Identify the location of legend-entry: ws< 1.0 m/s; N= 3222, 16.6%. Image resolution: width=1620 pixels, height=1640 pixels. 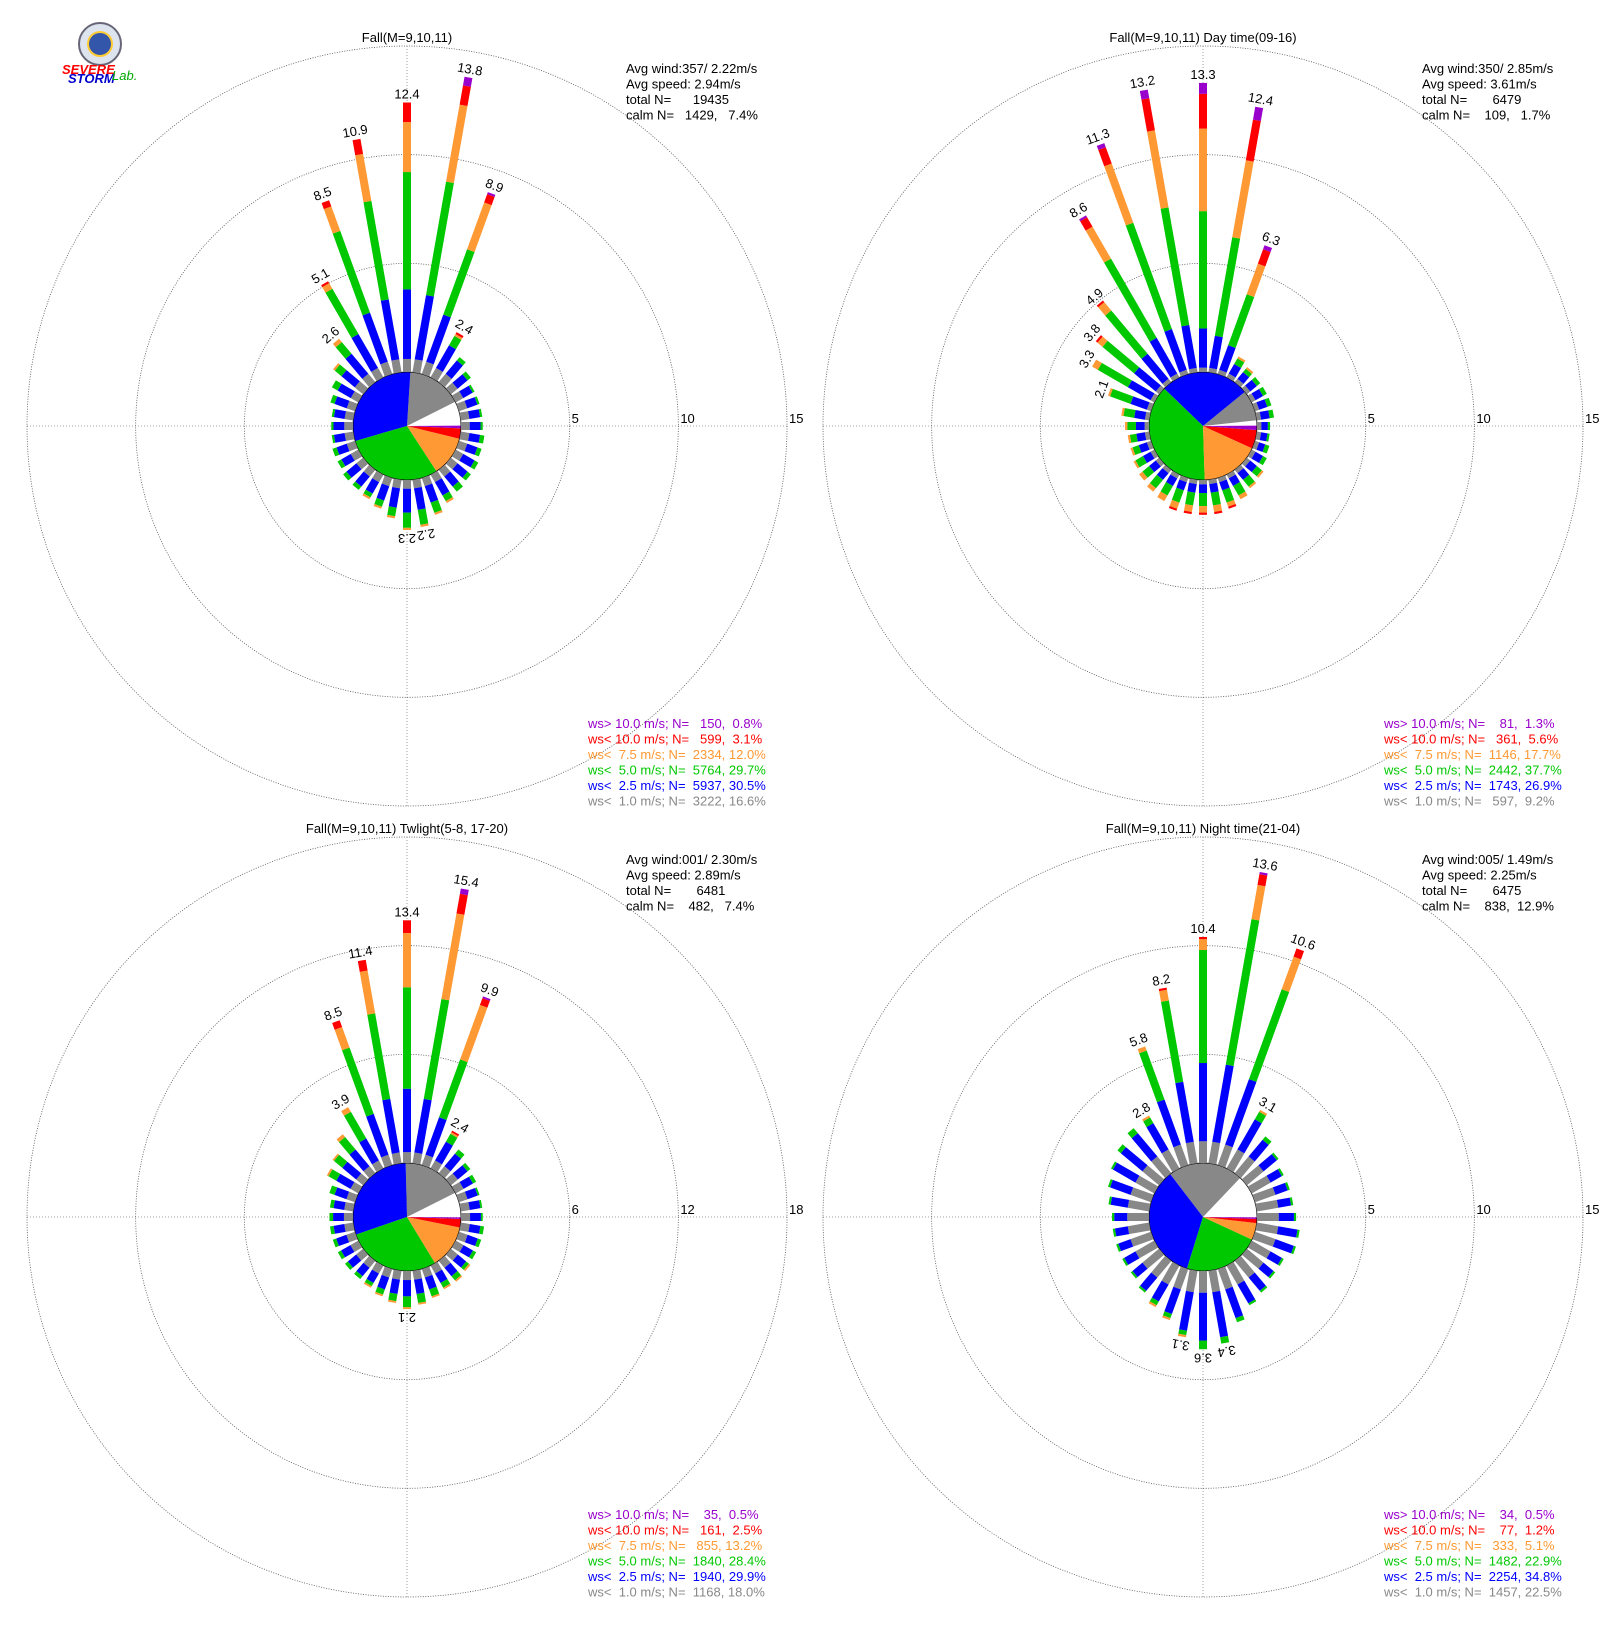
(676, 801).